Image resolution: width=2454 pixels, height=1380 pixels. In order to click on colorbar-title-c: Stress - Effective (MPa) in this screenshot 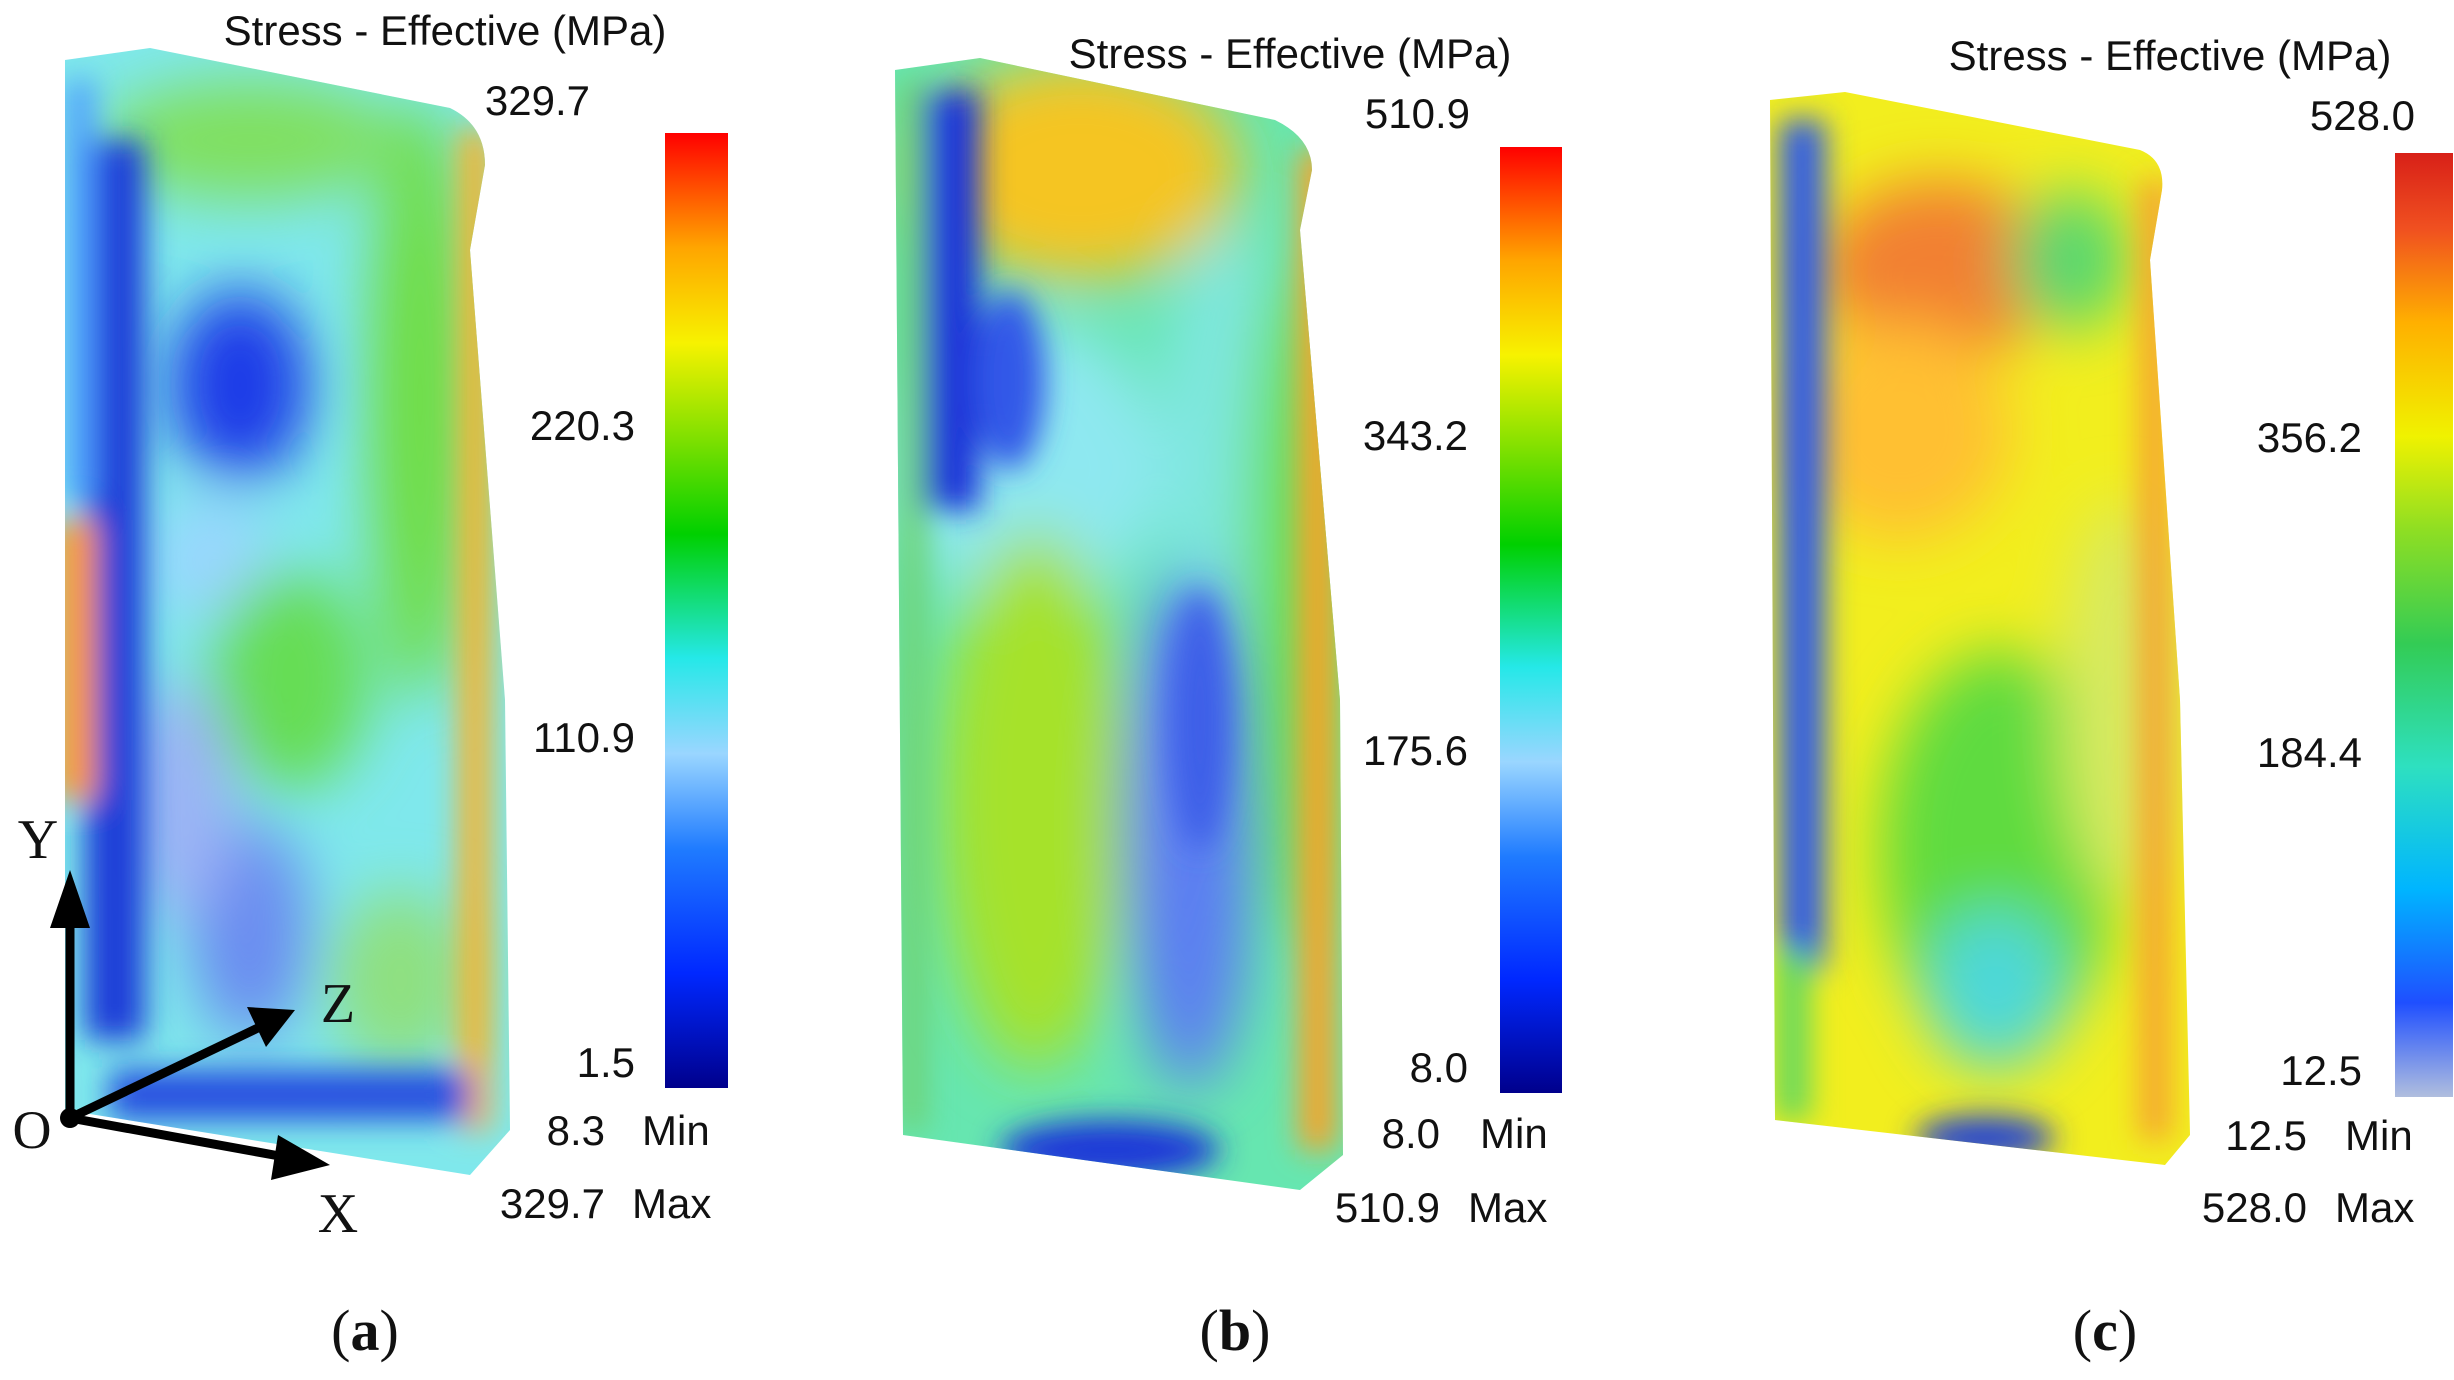, I will do `click(2170, 55)`.